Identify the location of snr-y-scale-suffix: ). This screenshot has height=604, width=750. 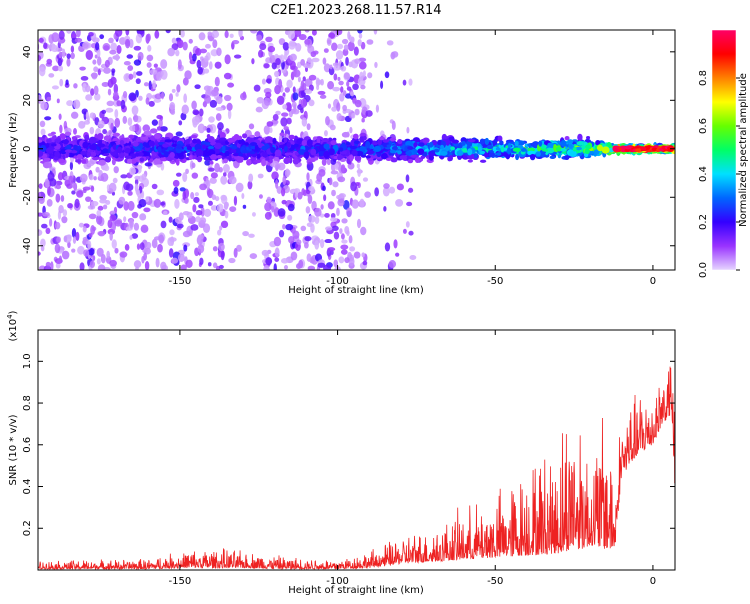
(13, 312).